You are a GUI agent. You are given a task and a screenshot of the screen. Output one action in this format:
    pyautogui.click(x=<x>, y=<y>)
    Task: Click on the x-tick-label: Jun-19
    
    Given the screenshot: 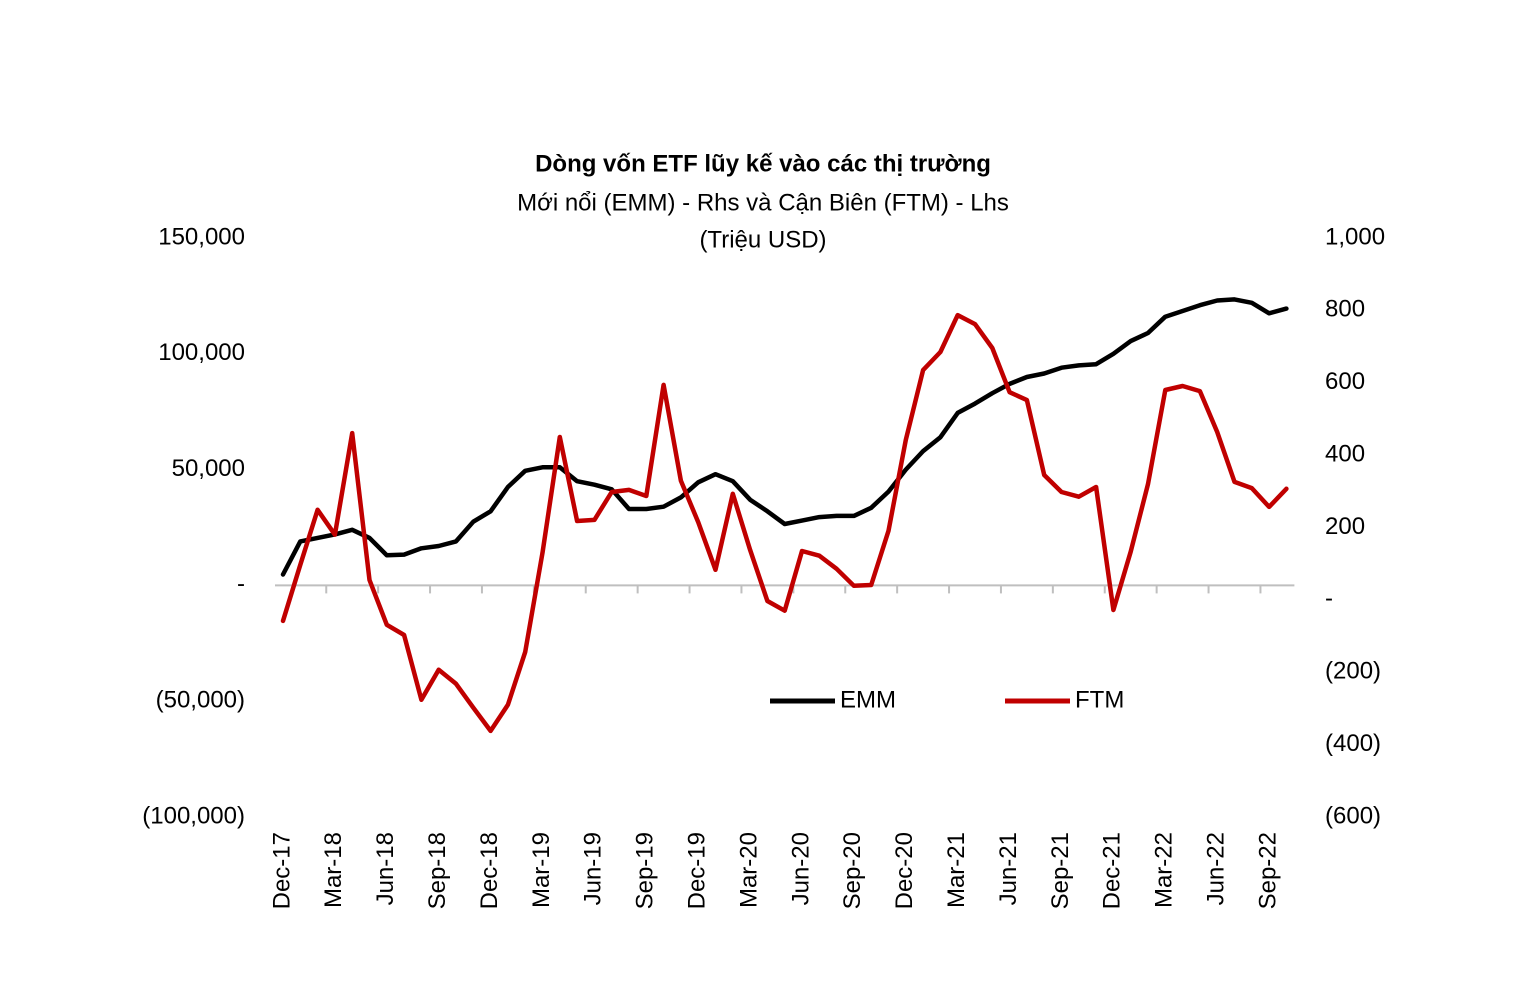 What is the action you would take?
    pyautogui.click(x=593, y=868)
    